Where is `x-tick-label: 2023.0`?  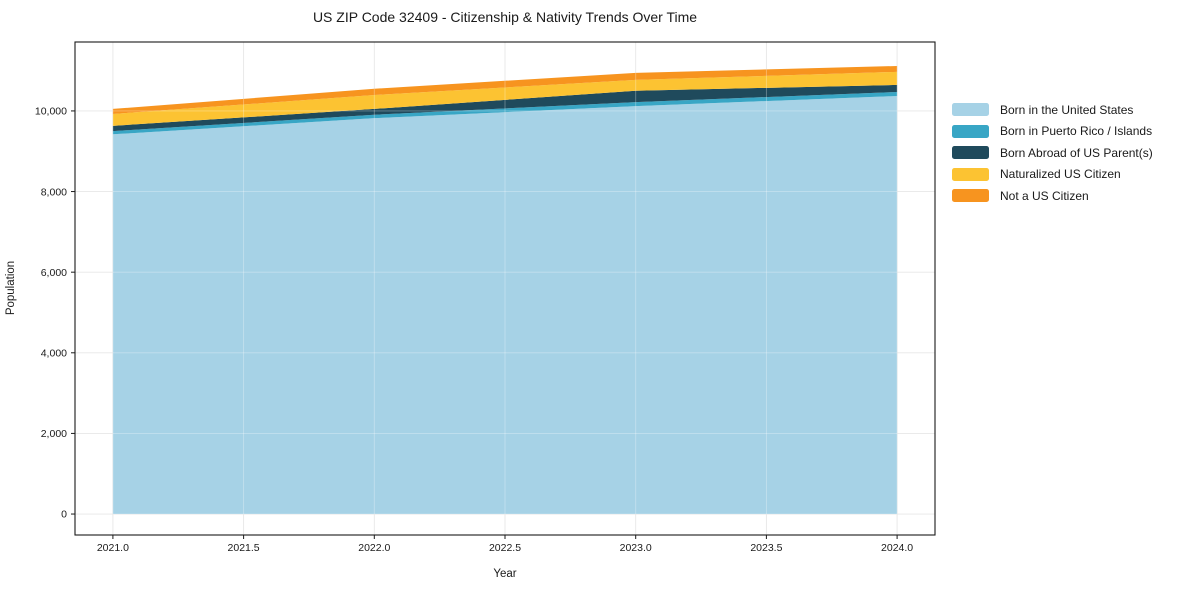
x-tick-label: 2023.0 is located at coordinates (636, 548).